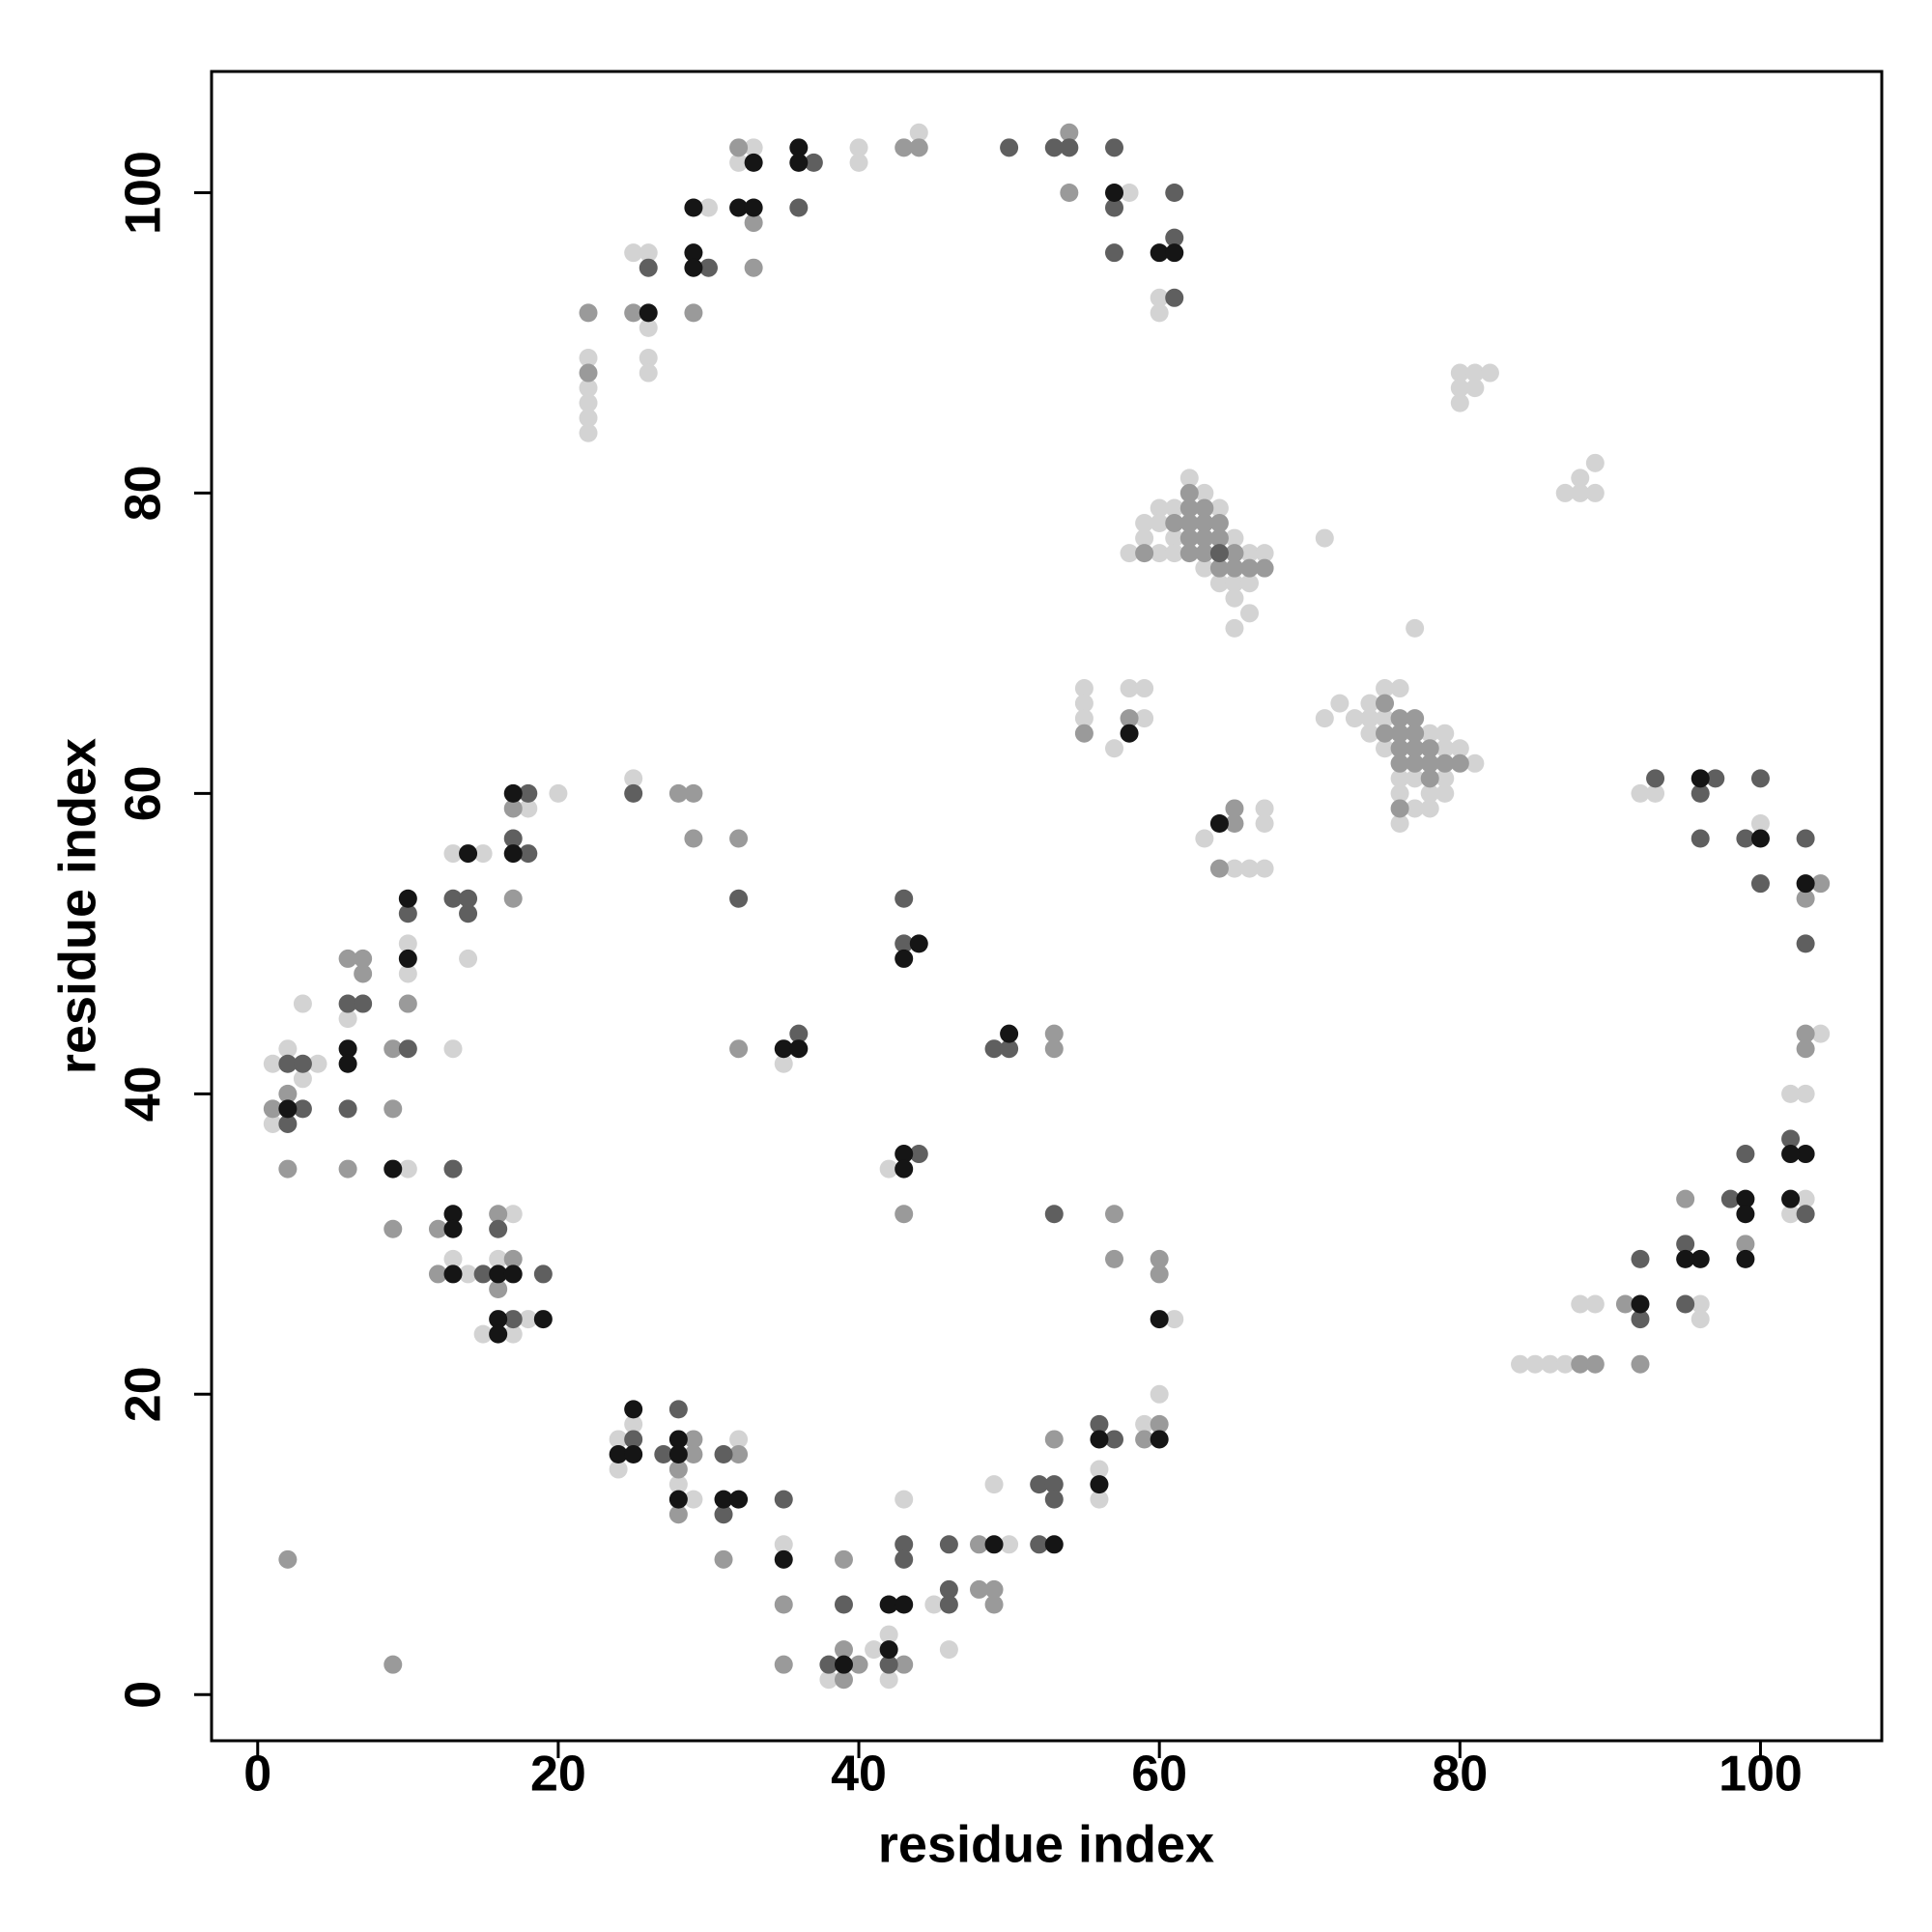  What do you see at coordinates (144, 494) in the screenshot?
I see `y-tick-label: 80` at bounding box center [144, 494].